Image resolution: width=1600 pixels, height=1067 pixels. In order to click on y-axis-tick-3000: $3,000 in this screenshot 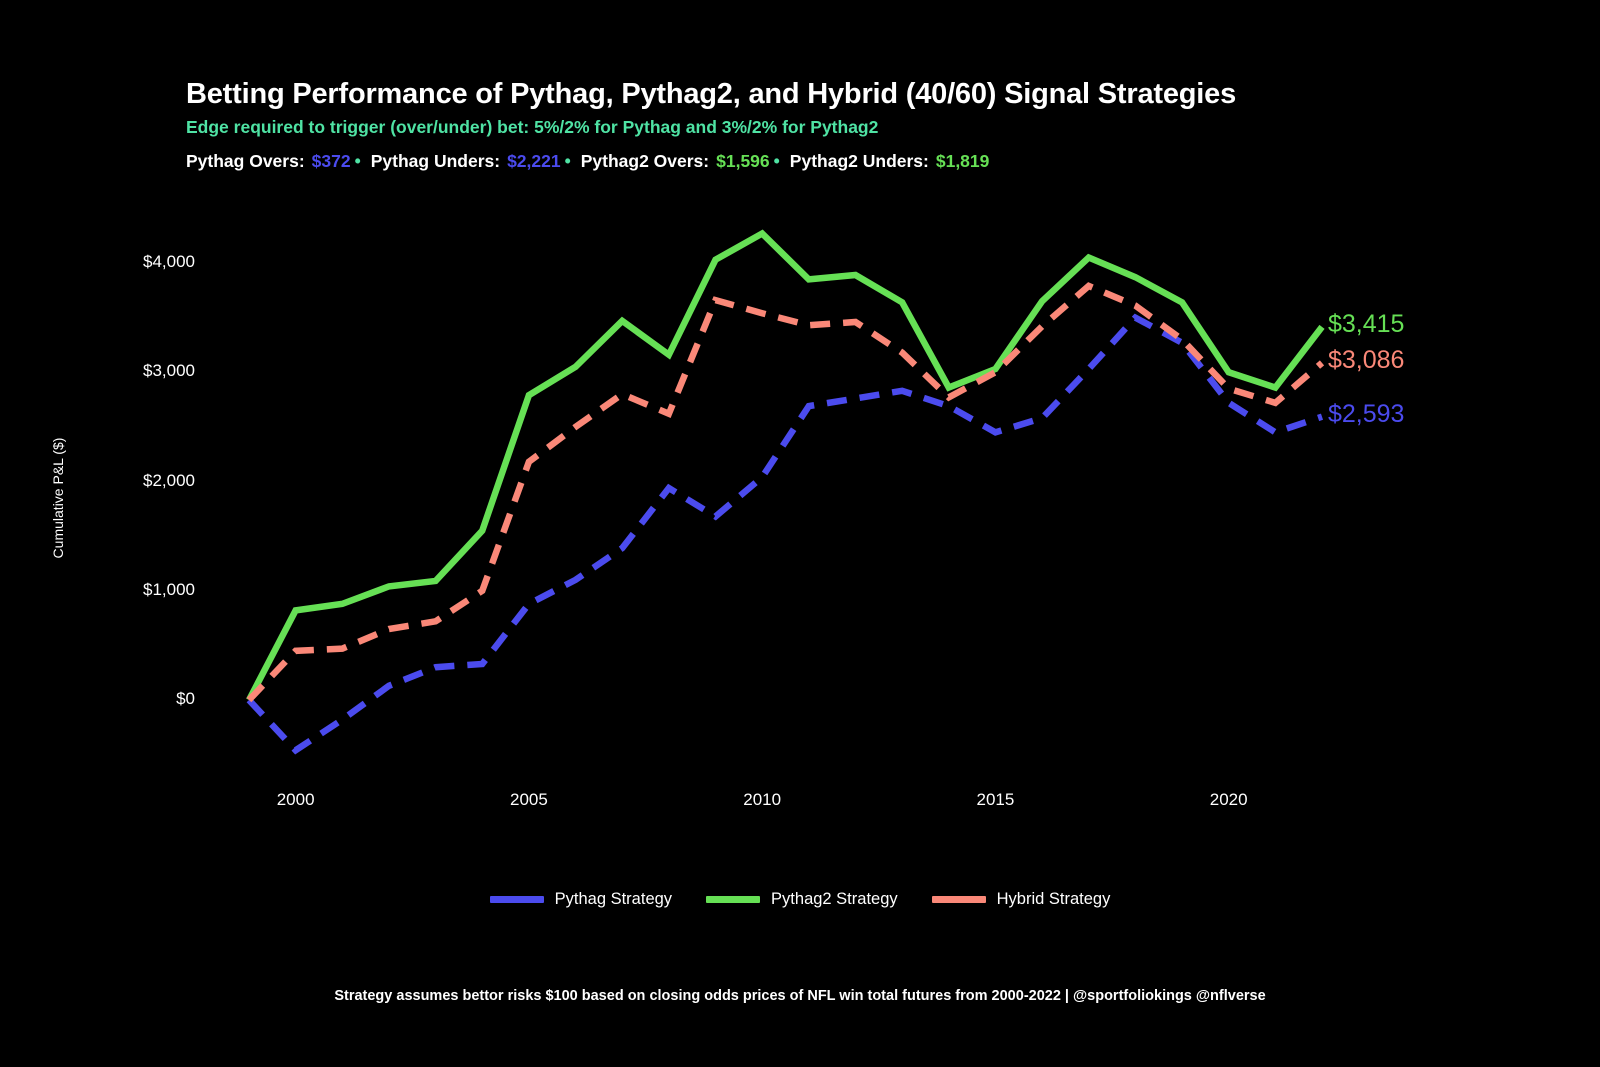, I will do `click(169, 371)`.